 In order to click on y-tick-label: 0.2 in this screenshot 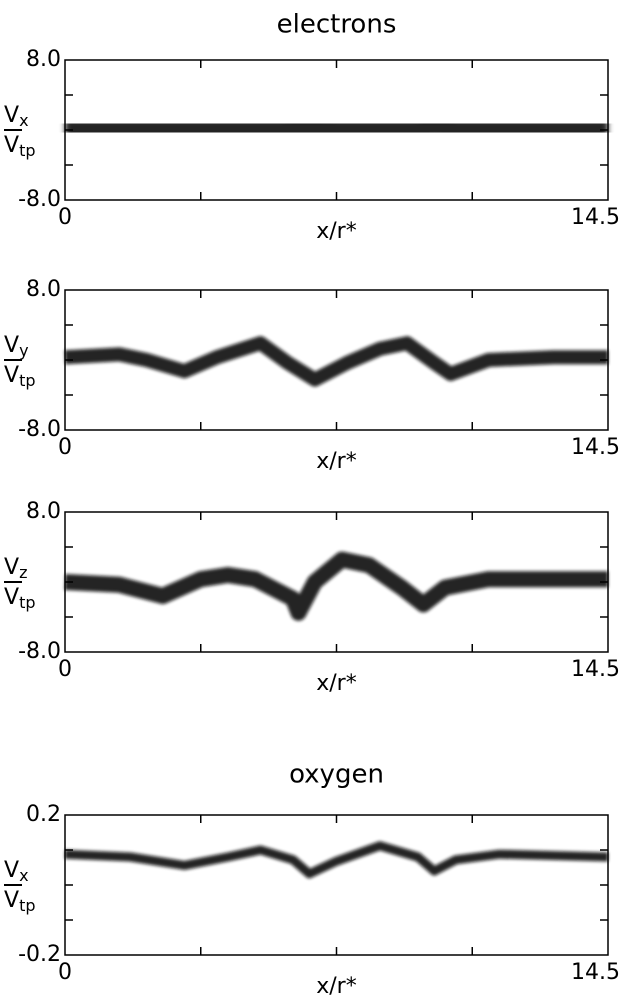, I will do `click(43, 814)`.